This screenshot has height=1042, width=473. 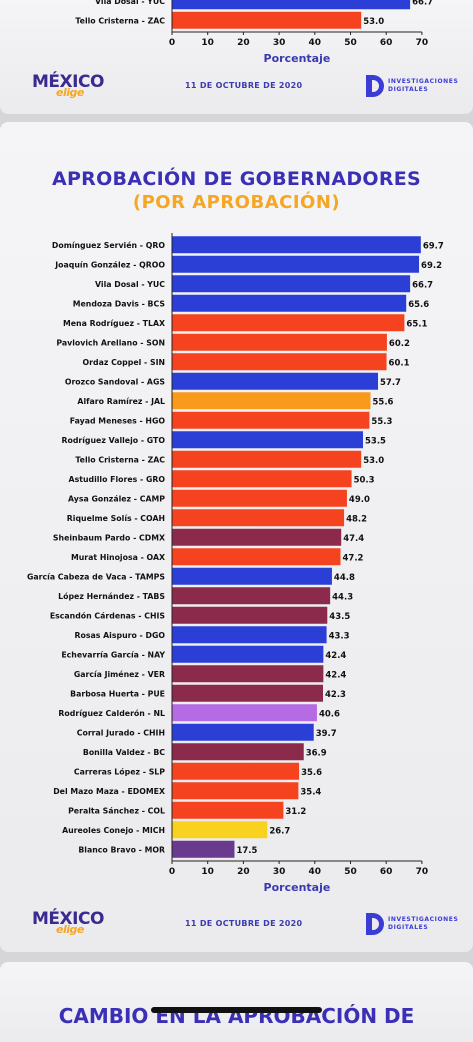 I want to click on category-label: Barbosa Huerta - PUE, so click(x=117, y=693).